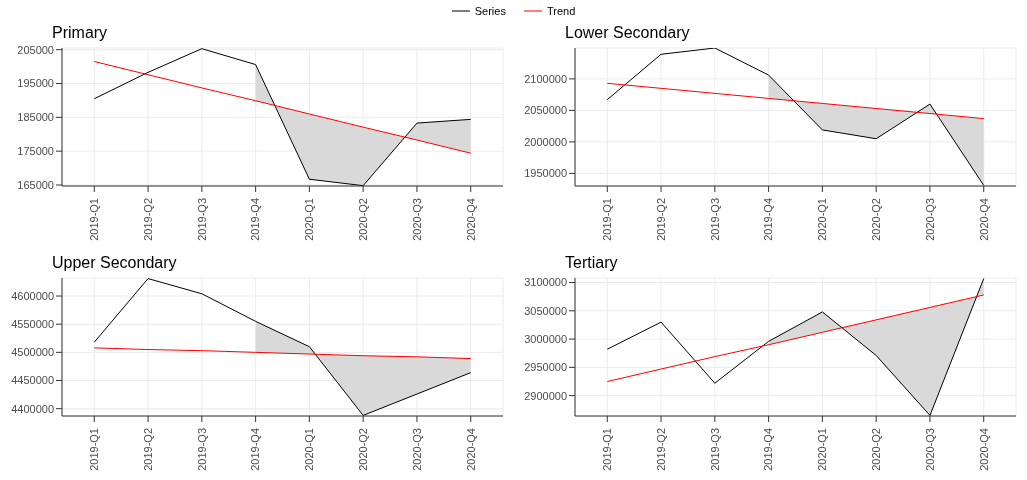  Describe the element at coordinates (561, 11) in the screenshot. I see `legend-label: Trend` at that location.